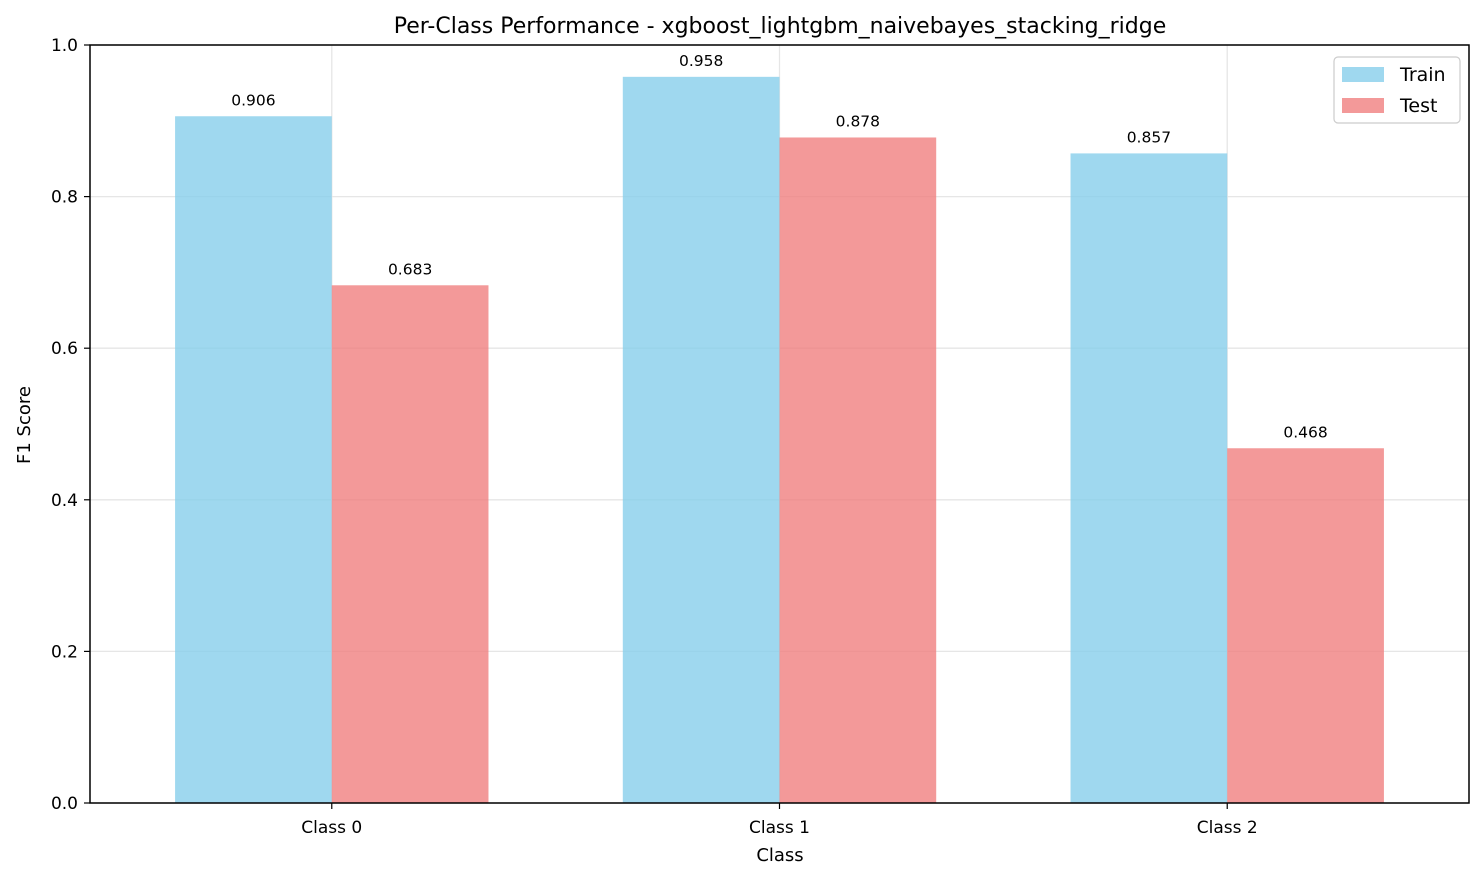 The width and height of the screenshot is (1484, 885). I want to click on x-tick-label: Class 1, so click(779, 828).